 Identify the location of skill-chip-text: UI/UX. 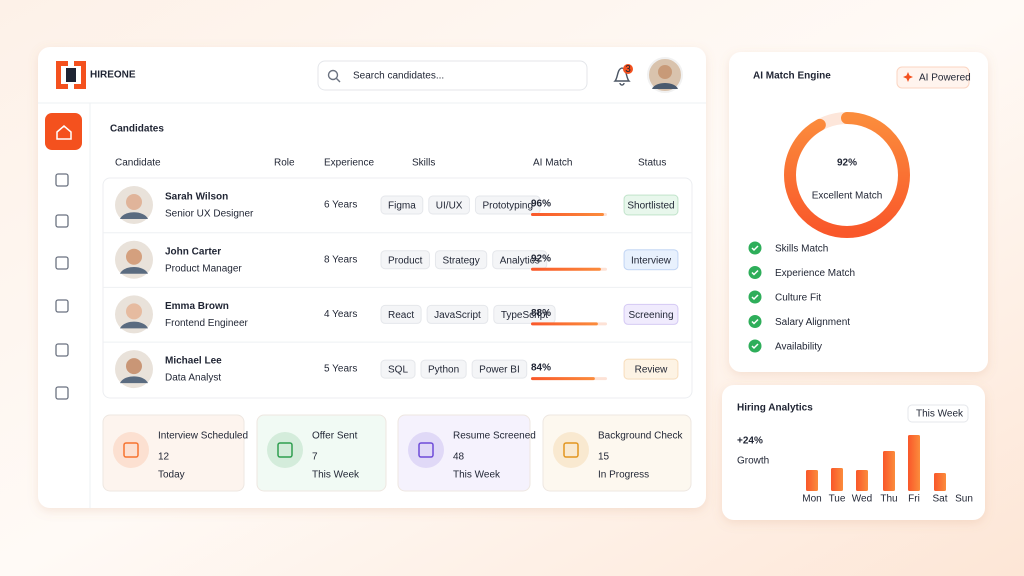
(449, 206).